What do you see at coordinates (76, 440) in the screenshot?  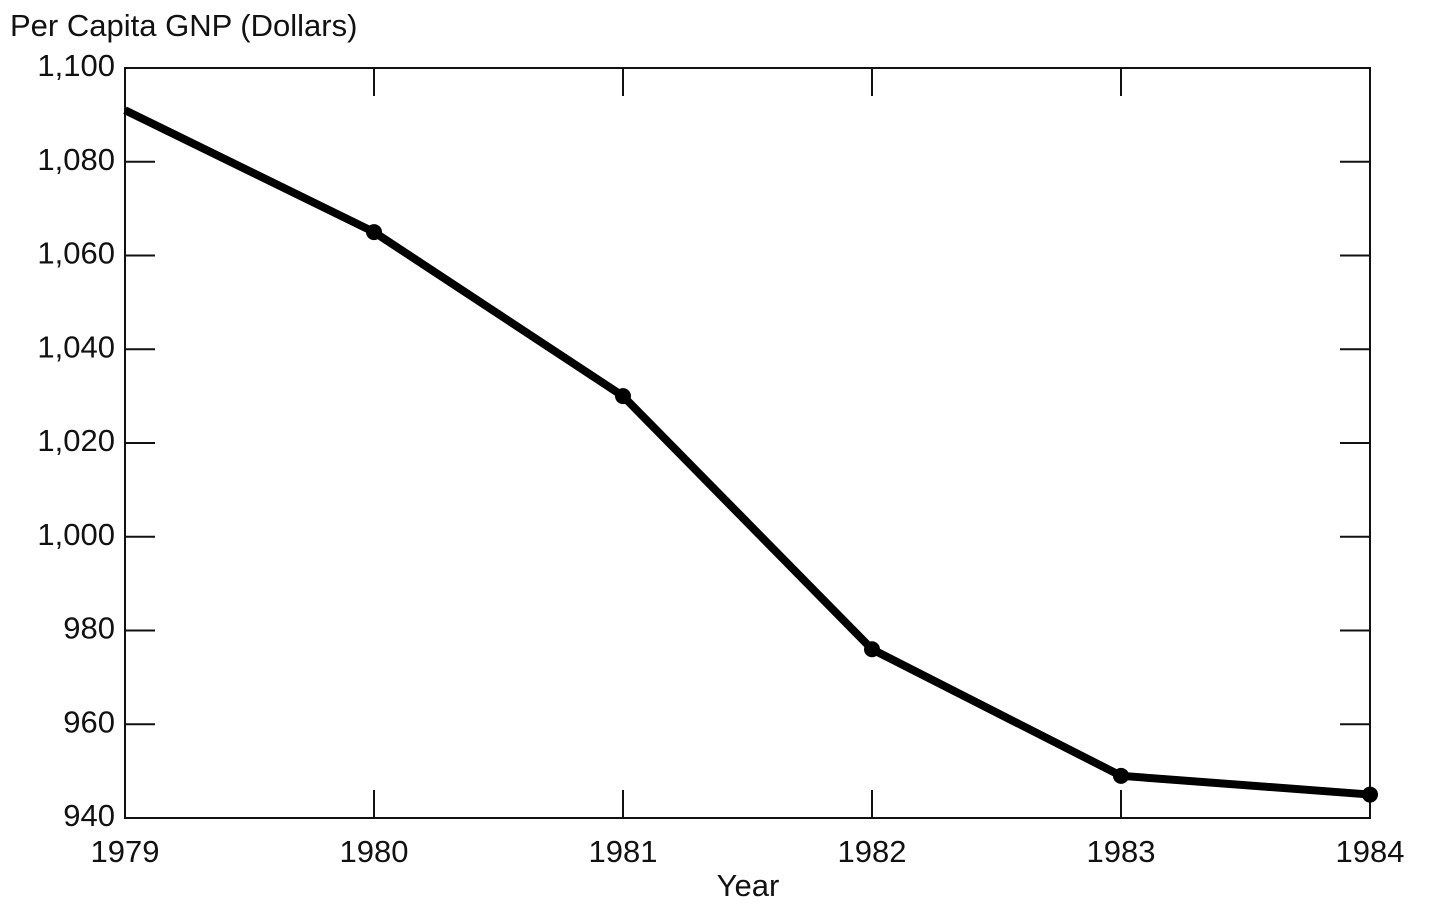 I see `y-tick-label: 1,020` at bounding box center [76, 440].